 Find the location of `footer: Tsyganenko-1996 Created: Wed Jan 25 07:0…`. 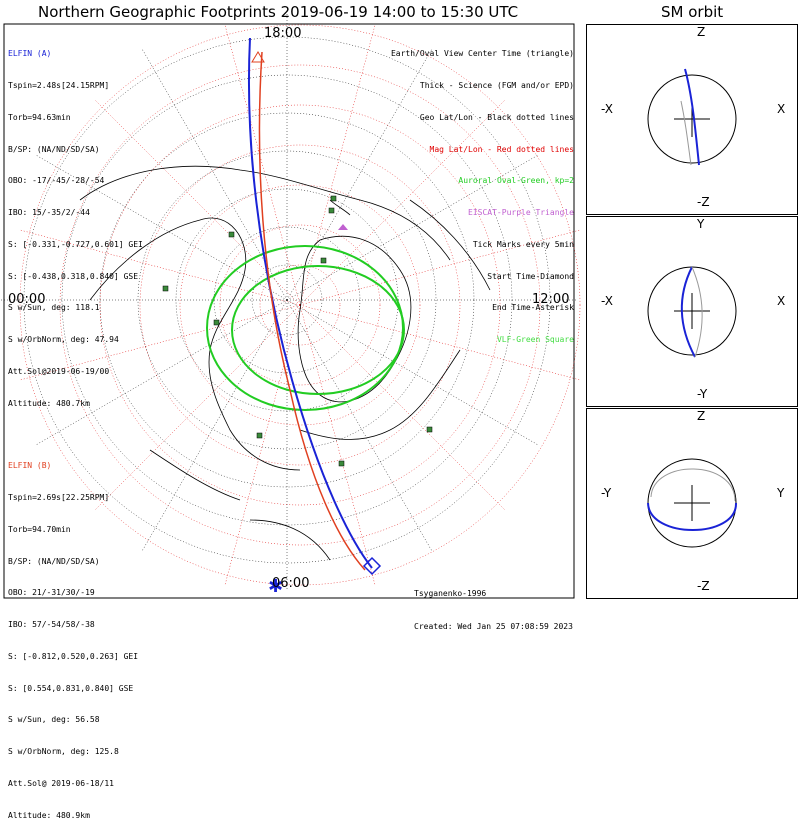

footer: Tsyganenko-1996 Created: Wed Jan 25 07:0… is located at coordinates (493, 604).